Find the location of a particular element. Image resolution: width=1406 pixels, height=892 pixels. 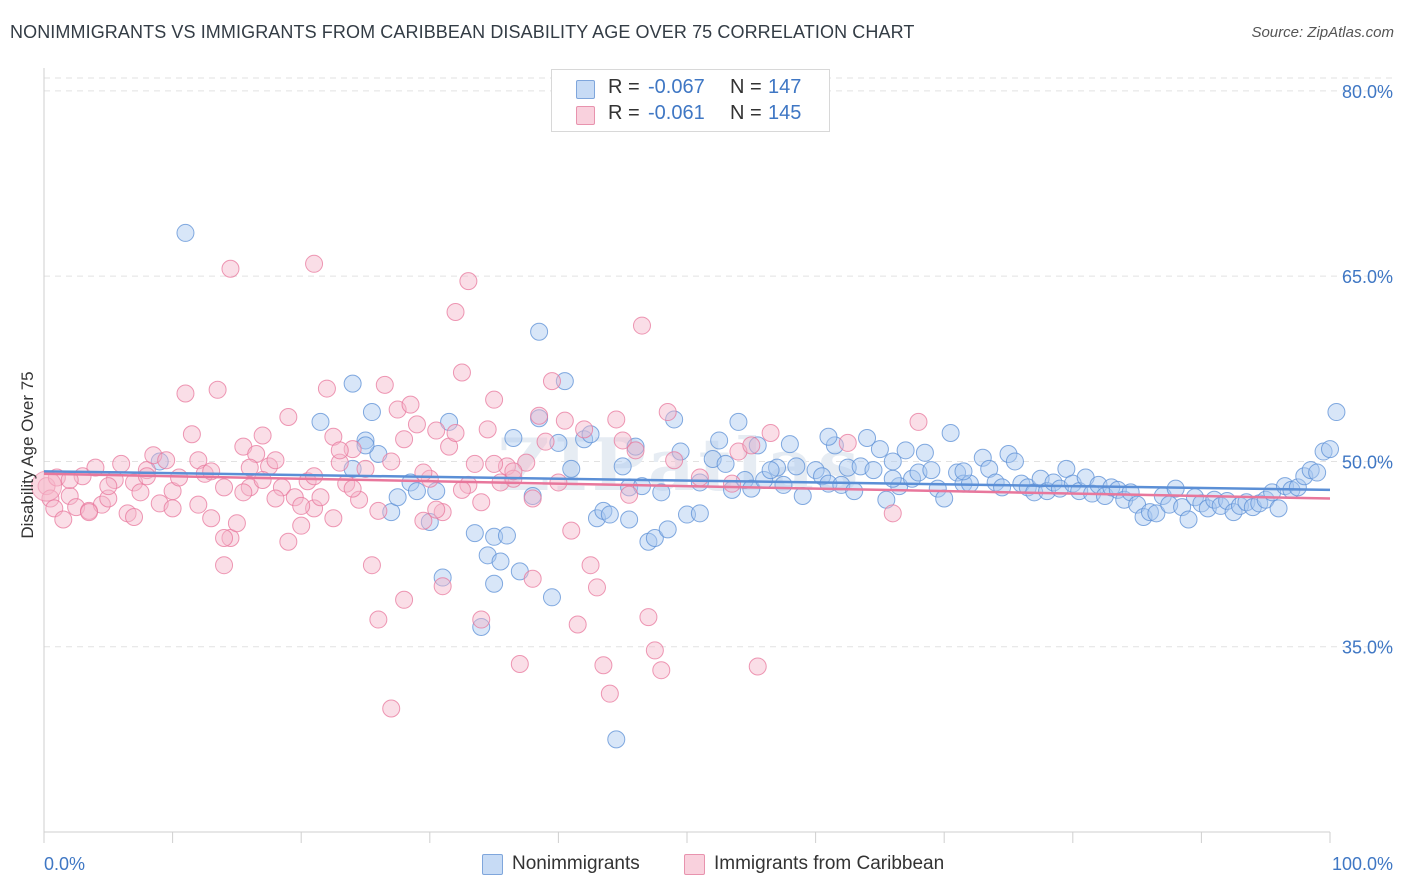

legend-n-value: 145 is located at coordinates (785, 113).